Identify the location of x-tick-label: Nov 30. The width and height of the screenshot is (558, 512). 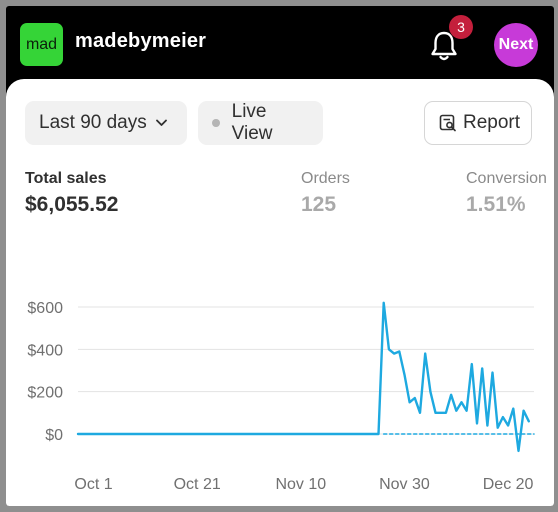
(404, 484).